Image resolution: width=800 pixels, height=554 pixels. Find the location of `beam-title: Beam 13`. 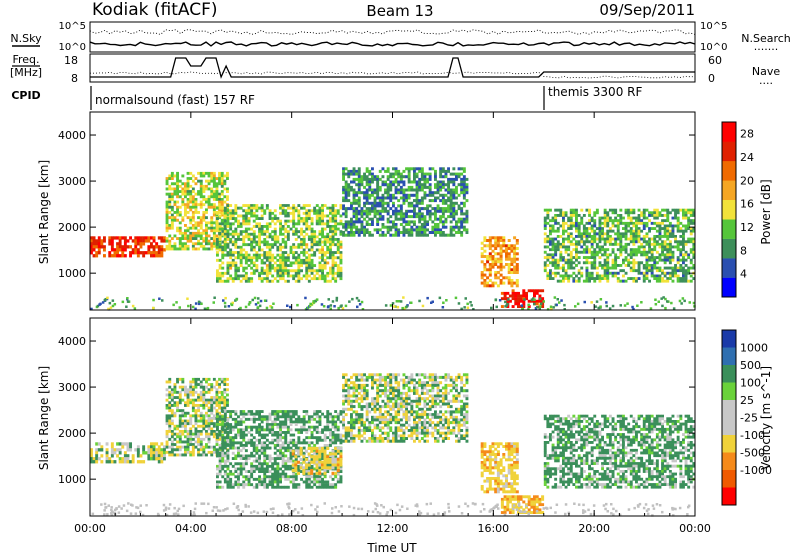

beam-title: Beam 13 is located at coordinates (399, 11).